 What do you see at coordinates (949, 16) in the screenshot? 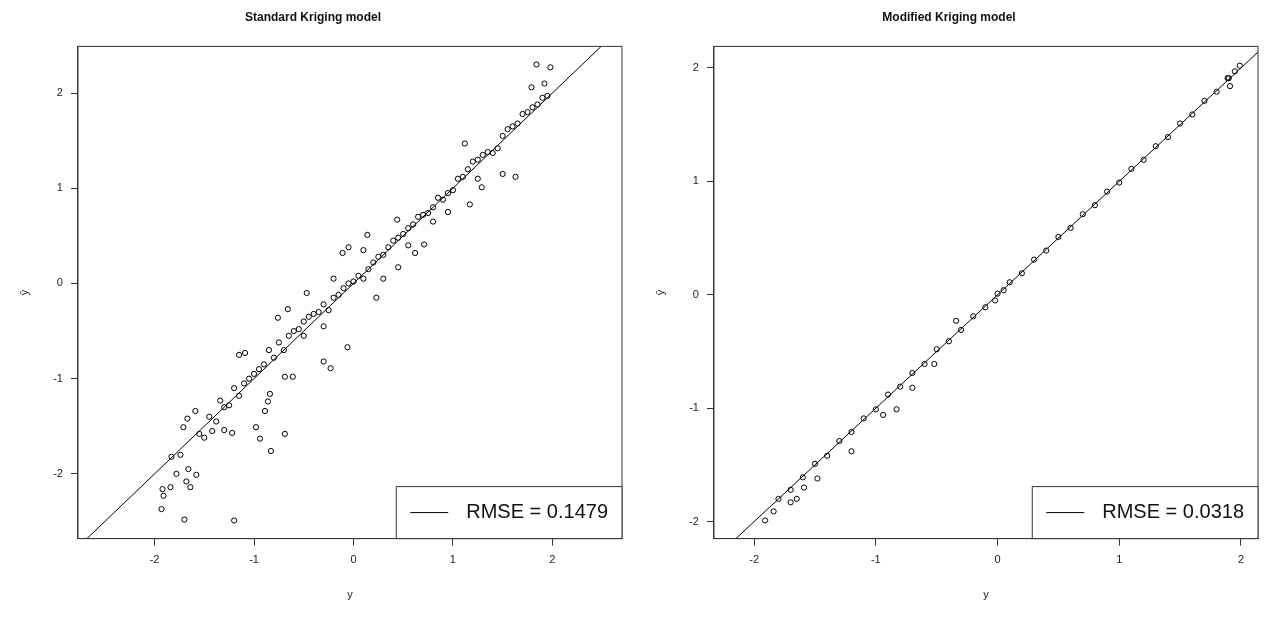
I see `chart-title: Modified Kriging model` at bounding box center [949, 16].